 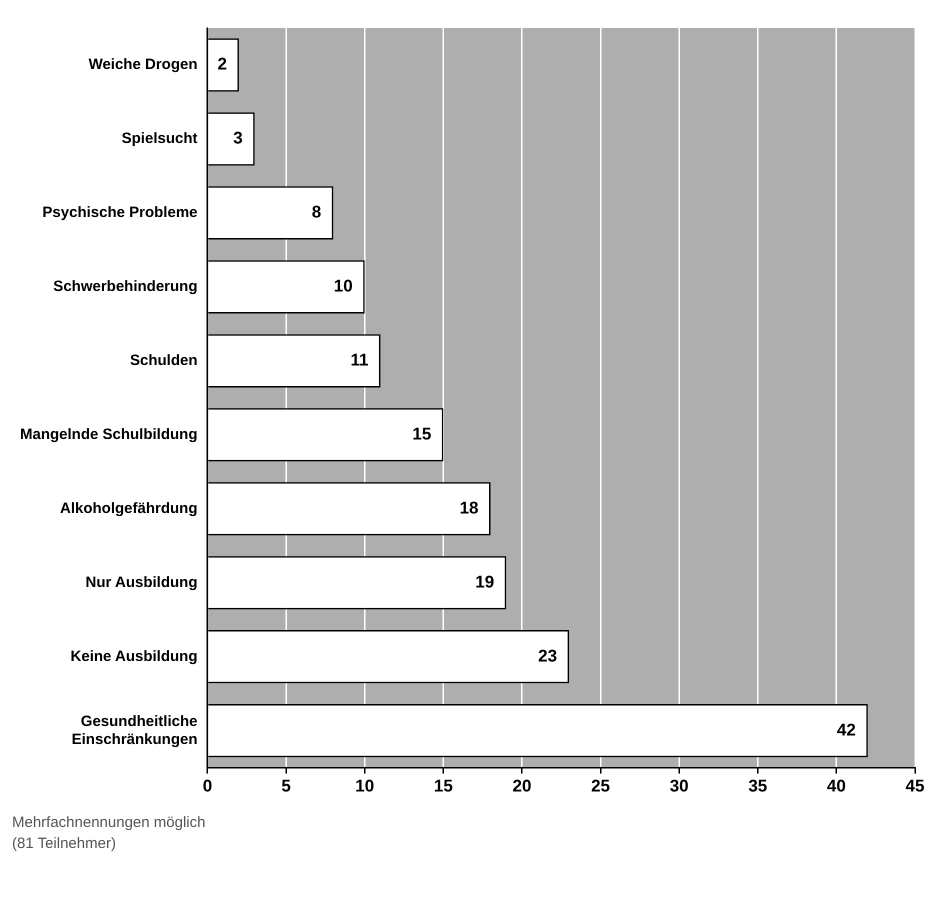 What do you see at coordinates (846, 730) in the screenshot?
I see `data-label: 42` at bounding box center [846, 730].